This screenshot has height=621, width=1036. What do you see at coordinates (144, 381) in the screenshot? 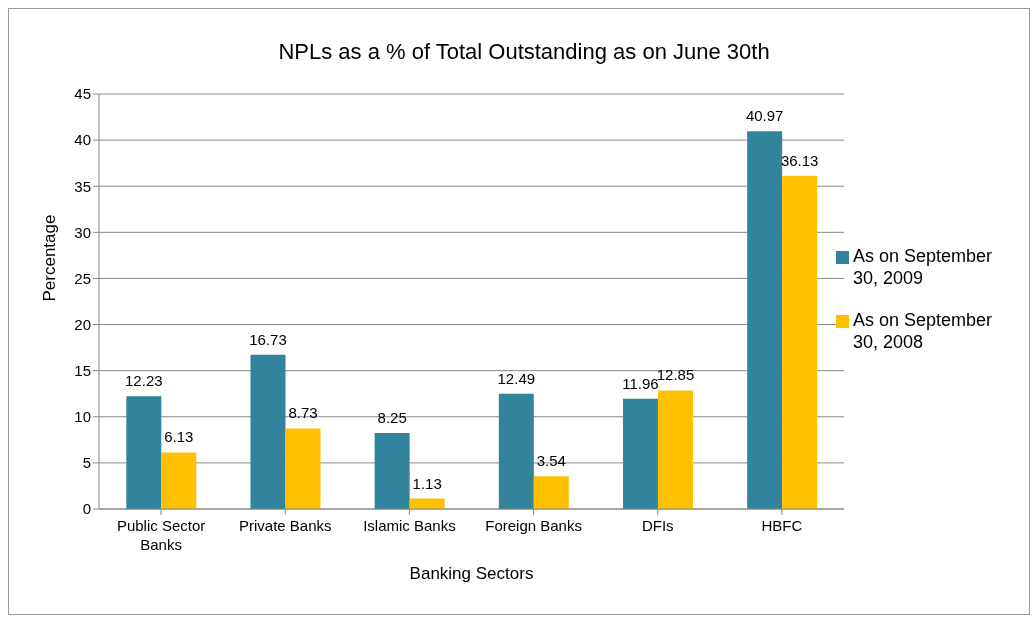
I see `data-label: 12.23` at bounding box center [144, 381].